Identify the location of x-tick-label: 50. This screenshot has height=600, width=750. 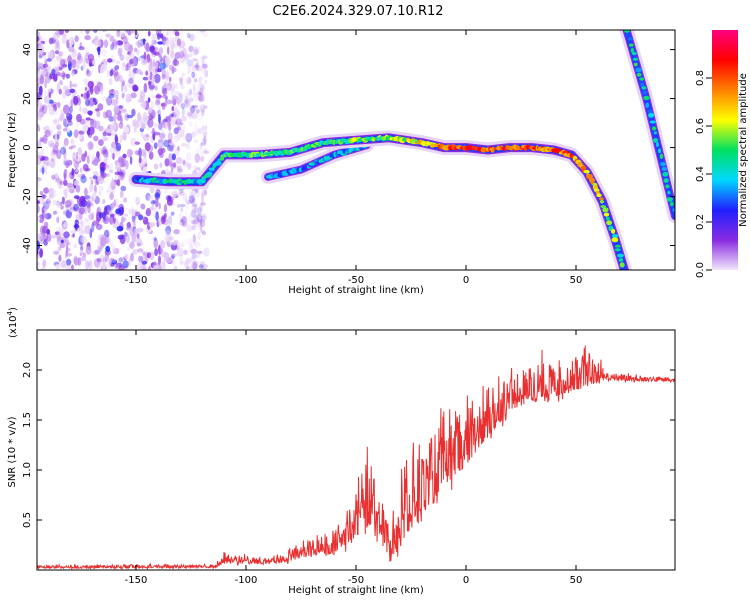
(576, 280).